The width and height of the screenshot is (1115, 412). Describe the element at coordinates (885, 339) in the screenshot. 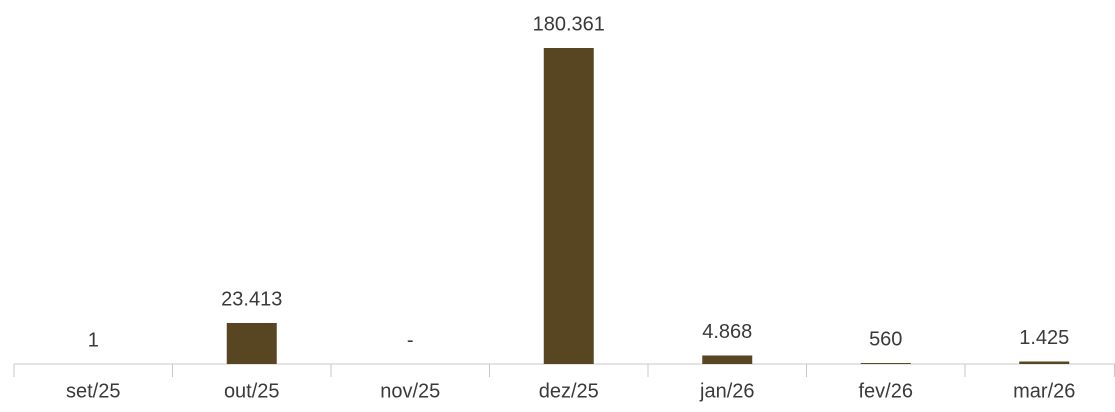

I see `value-label: 560` at that location.